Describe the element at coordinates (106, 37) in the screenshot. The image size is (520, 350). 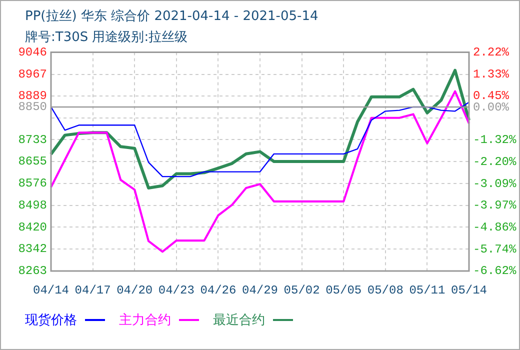
I see `chart-subtitle: 牌号:T30S 用途级别:拉丝级` at that location.